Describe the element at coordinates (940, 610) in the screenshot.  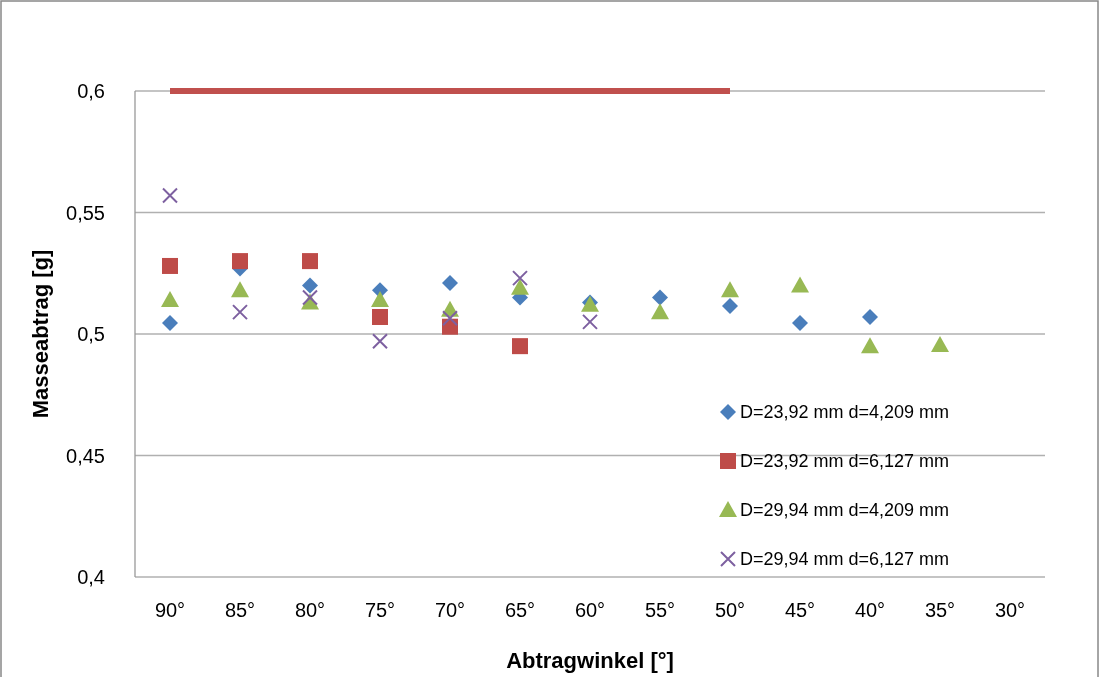
I see `x-tick-label: 35°` at that location.